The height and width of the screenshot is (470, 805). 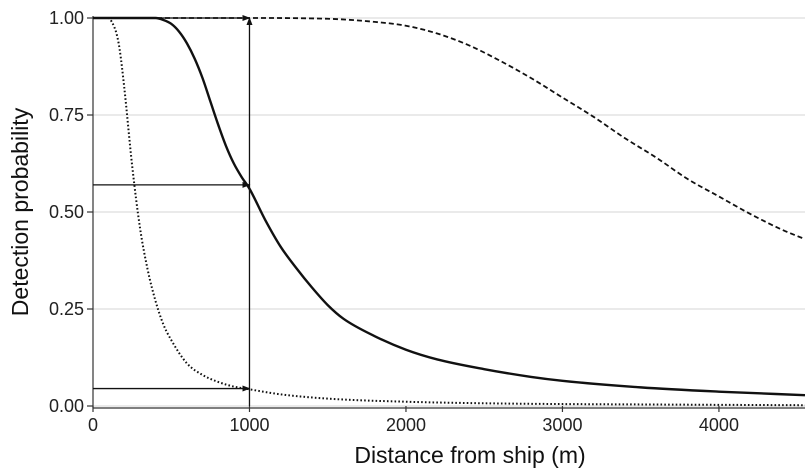 I want to click on y-axis-title: Detection probability, so click(x=20, y=211).